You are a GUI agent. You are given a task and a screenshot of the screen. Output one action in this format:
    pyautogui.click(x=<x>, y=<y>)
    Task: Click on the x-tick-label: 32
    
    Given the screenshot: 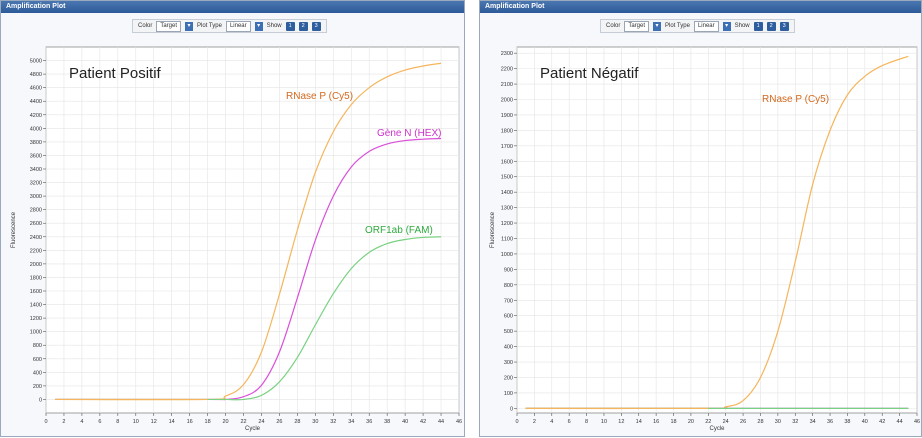 What is the action you would take?
    pyautogui.click(x=795, y=422)
    